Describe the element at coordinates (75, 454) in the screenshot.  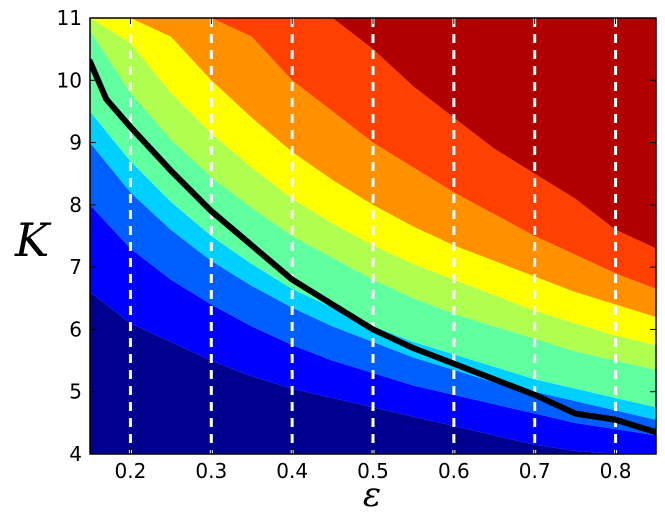
I see `y-tick-label: 4` at that location.